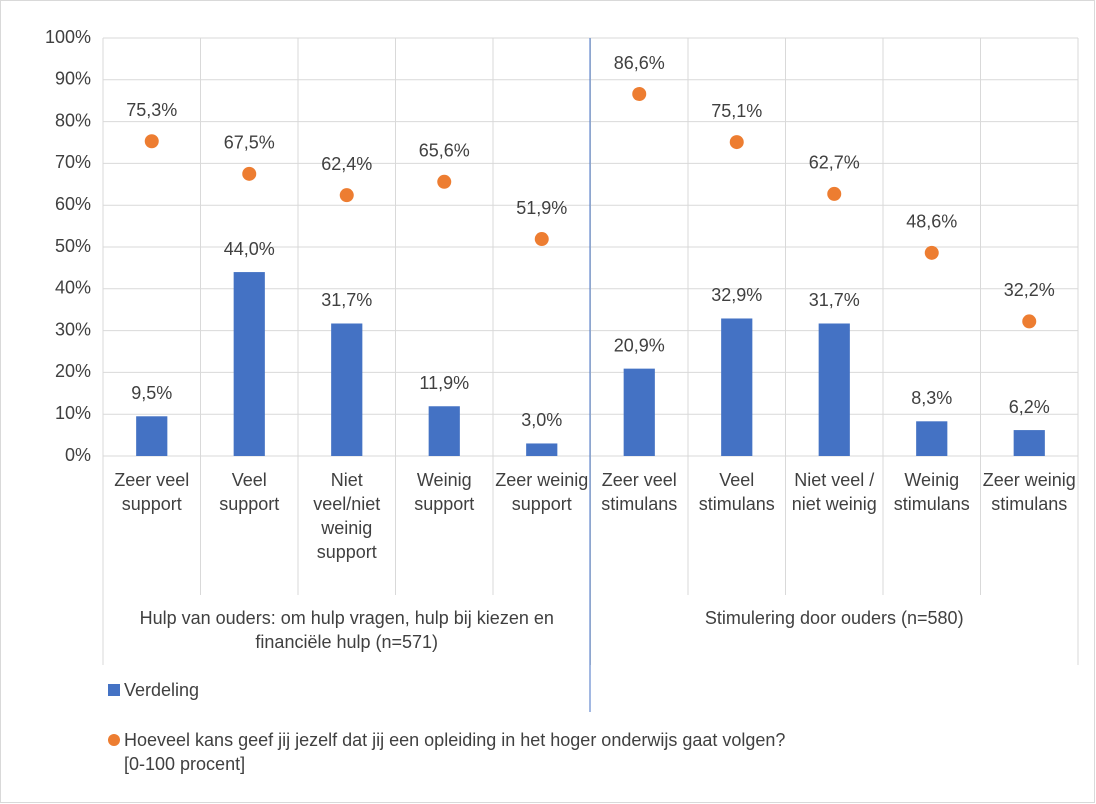 The width and height of the screenshot is (1096, 804). I want to click on y-tick-label: 100%, so click(68, 37).